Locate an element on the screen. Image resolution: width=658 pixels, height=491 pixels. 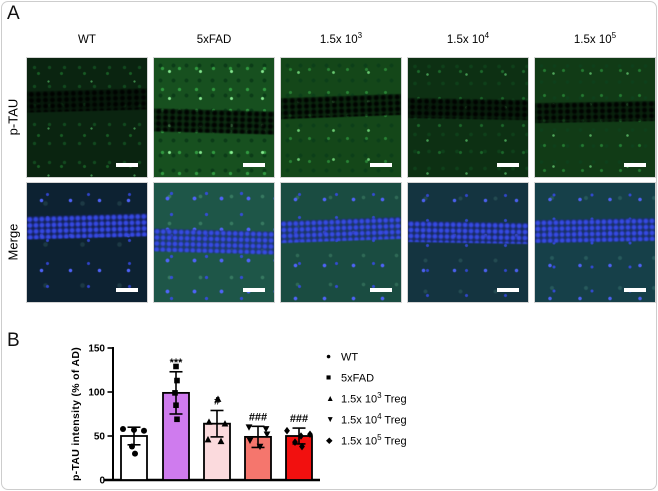
column-header-1.5x10e3: 1.5x 103 is located at coordinates (341, 38).